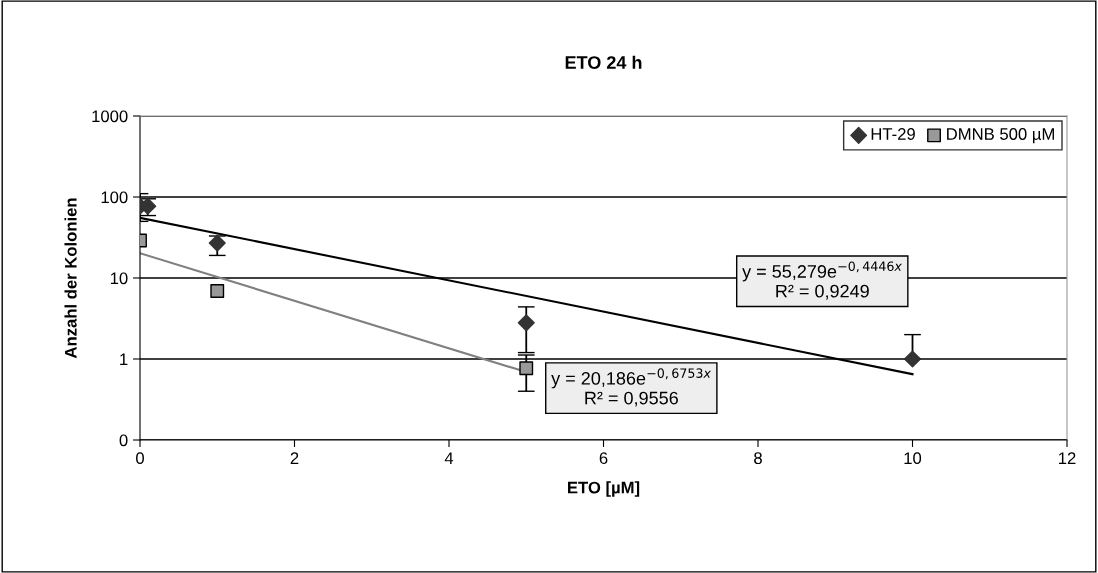 This screenshot has height=573, width=1098. What do you see at coordinates (913, 458) in the screenshot?
I see `x-tick-label: 10` at bounding box center [913, 458].